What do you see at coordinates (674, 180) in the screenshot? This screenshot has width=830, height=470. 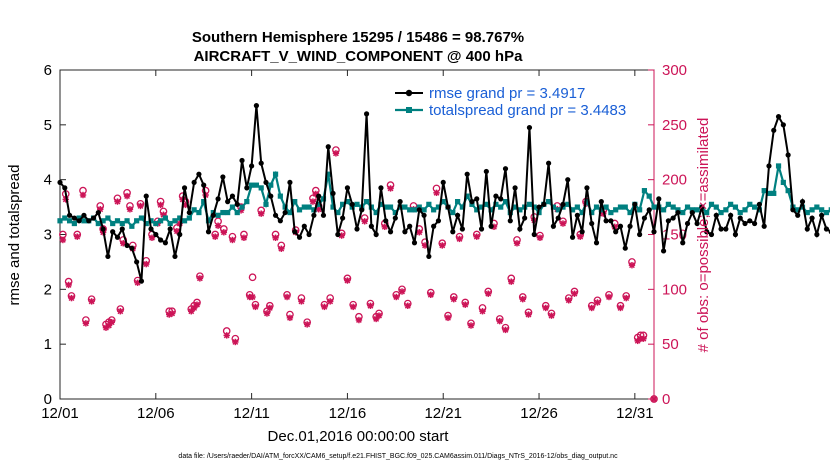 I see `y-right-tick-label: 200` at bounding box center [674, 180].